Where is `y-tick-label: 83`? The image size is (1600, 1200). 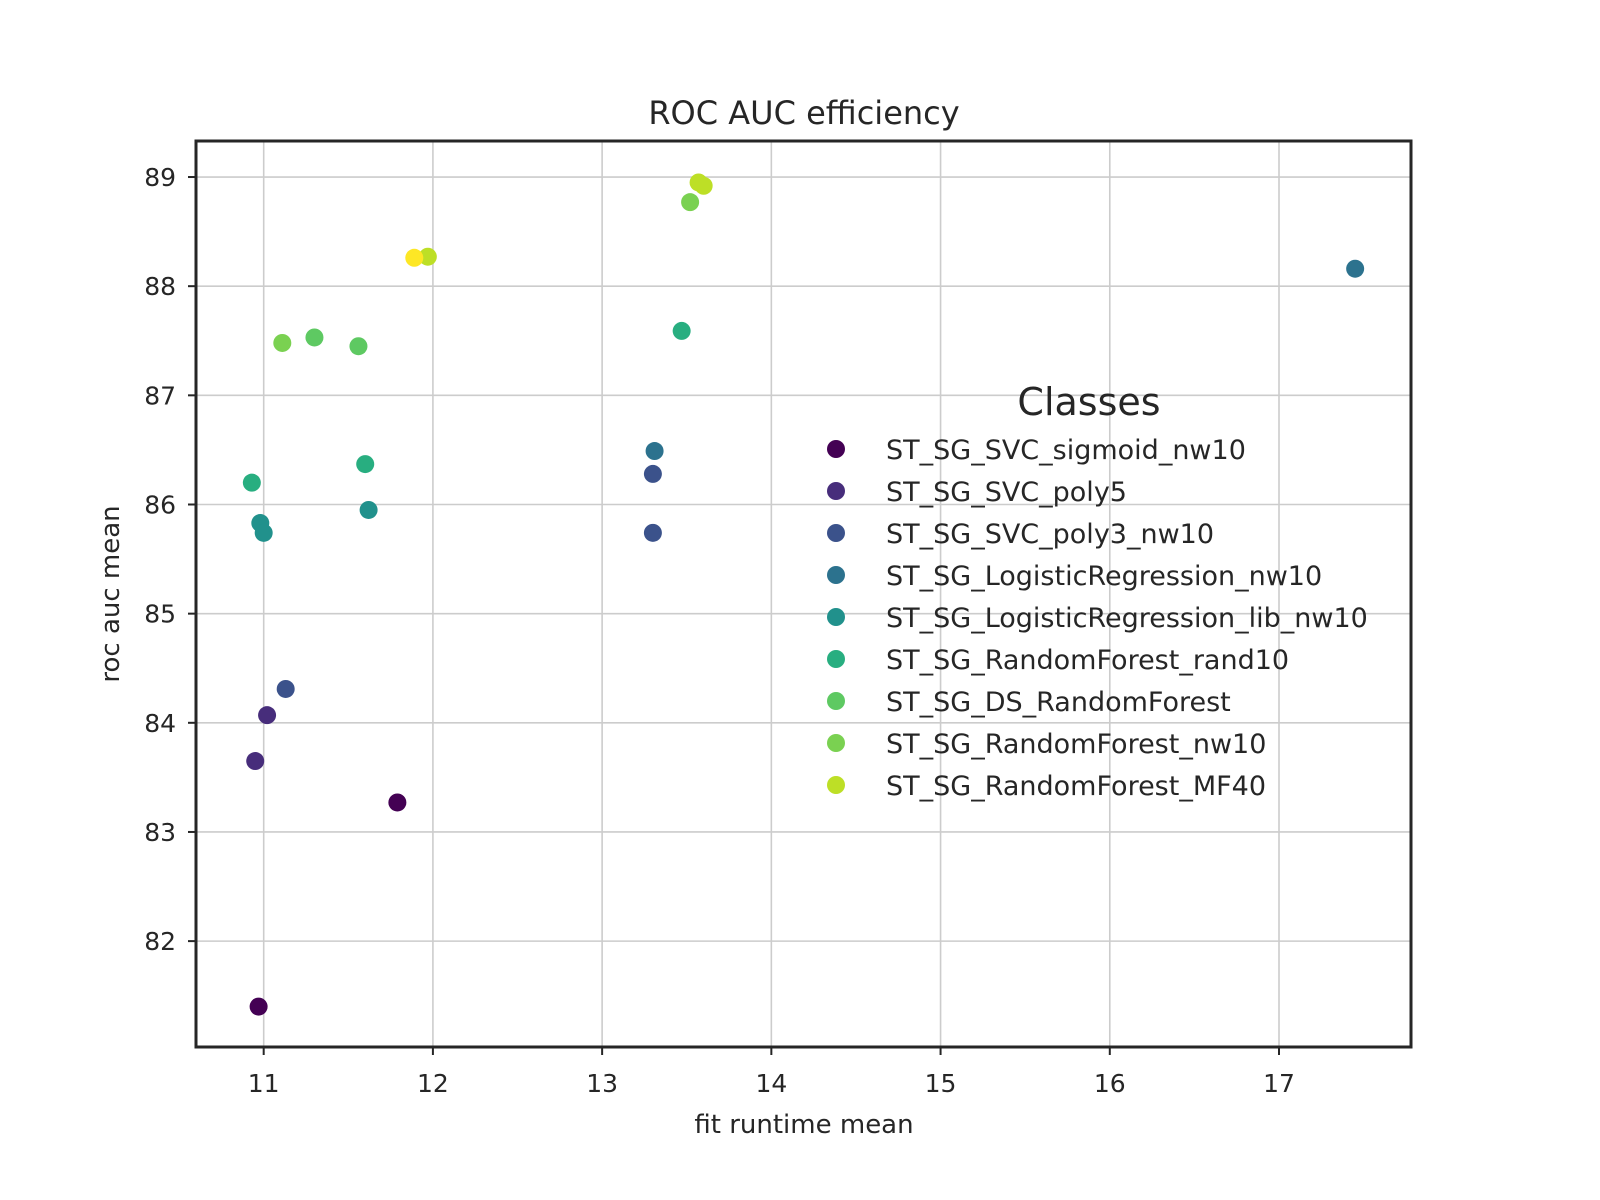 y-tick-label: 83 is located at coordinates (160, 832).